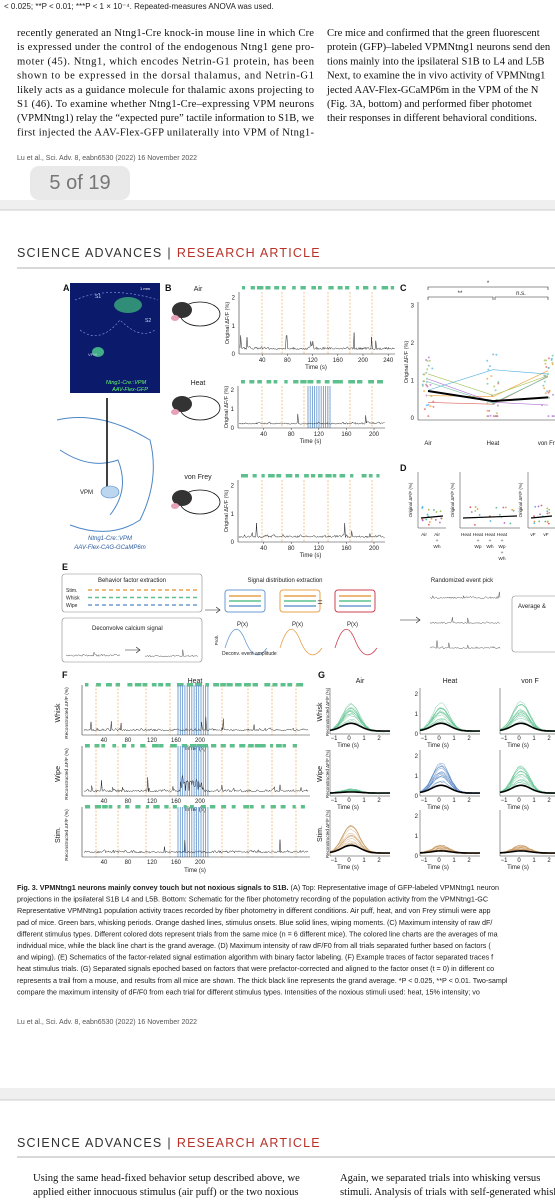  I want to click on micrograph, so click(115, 338).